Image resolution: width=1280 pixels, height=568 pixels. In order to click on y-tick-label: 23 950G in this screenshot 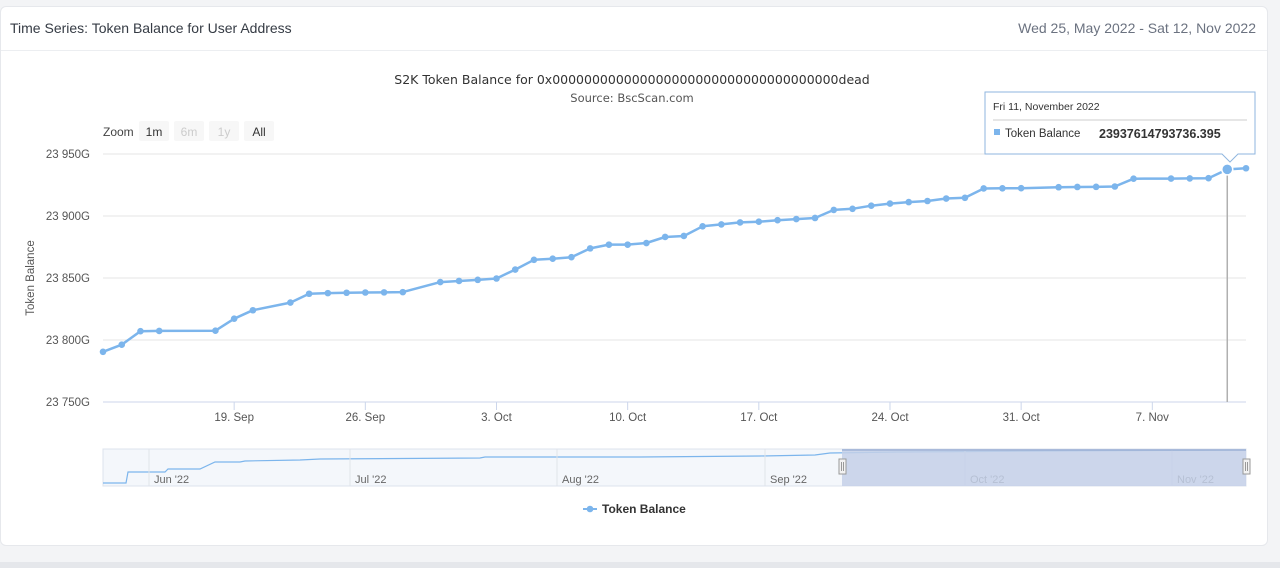, I will do `click(68, 155)`.